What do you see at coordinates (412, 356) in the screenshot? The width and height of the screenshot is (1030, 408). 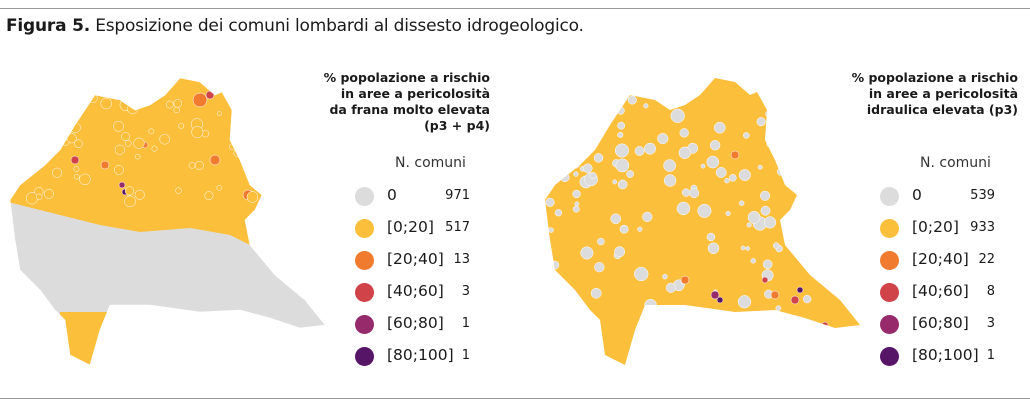 I see `legend-item: [80;100] 1` at bounding box center [412, 356].